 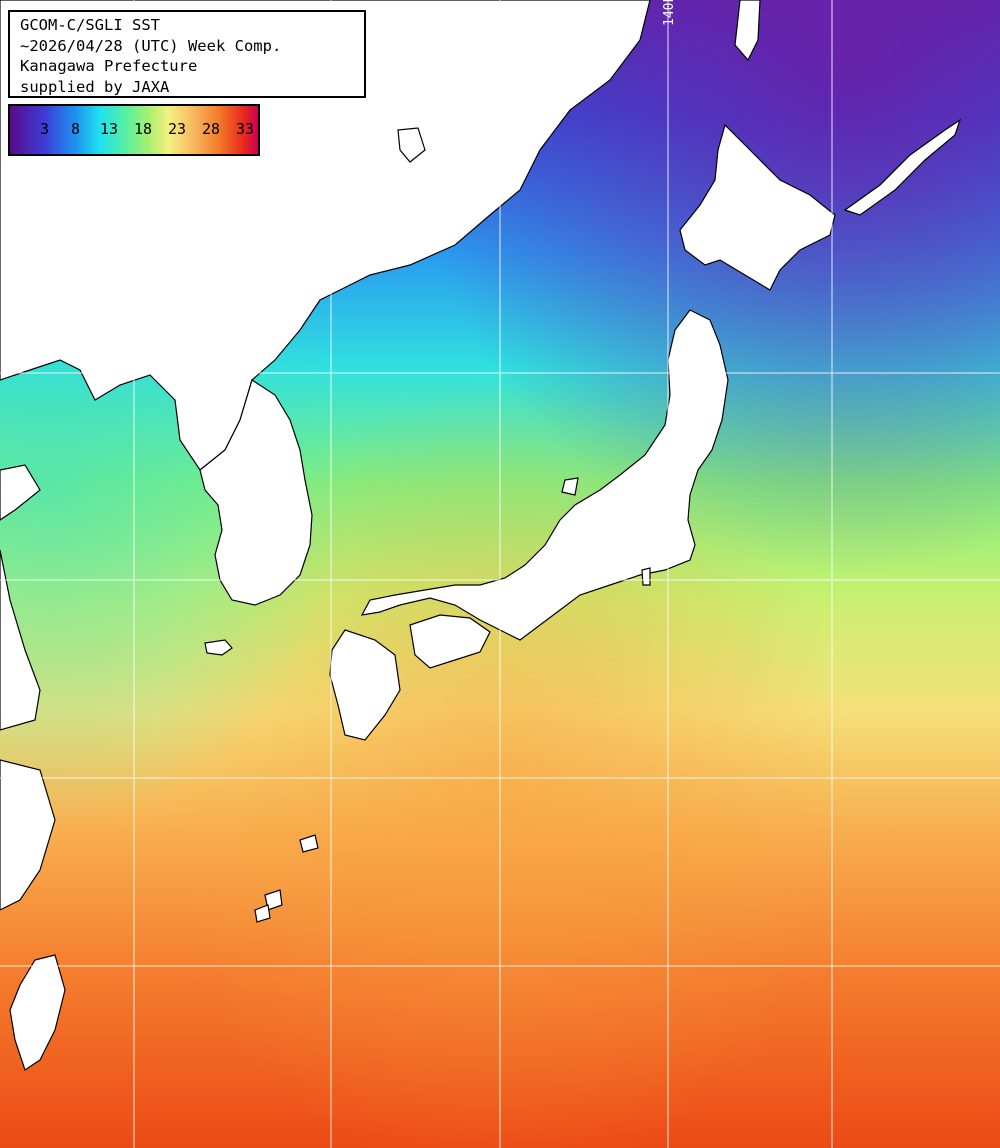 What do you see at coordinates (177, 129) in the screenshot?
I see `colorbar-label: 23` at bounding box center [177, 129].